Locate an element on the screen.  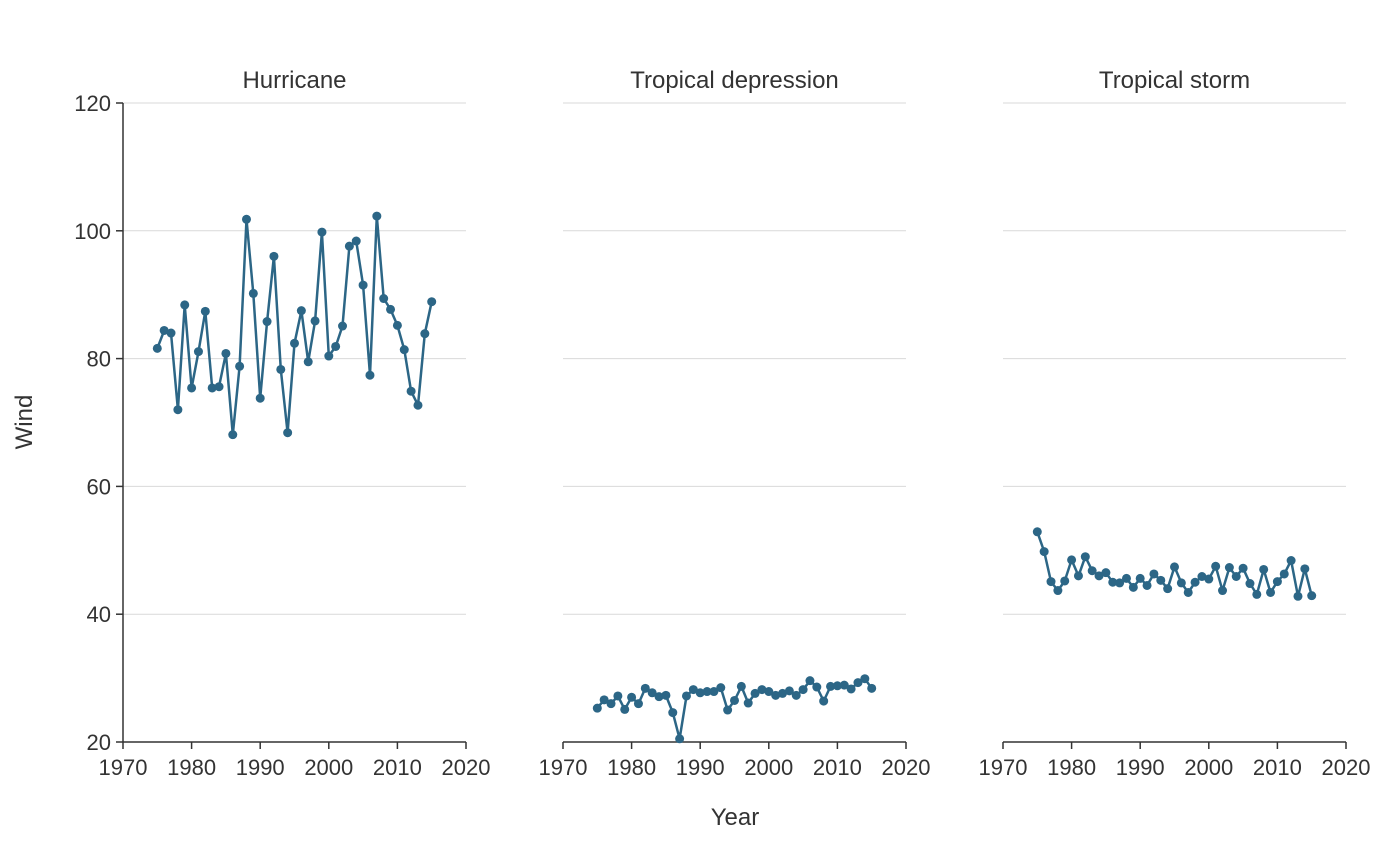
y-tick-label: 120 is located at coordinates (92, 103).